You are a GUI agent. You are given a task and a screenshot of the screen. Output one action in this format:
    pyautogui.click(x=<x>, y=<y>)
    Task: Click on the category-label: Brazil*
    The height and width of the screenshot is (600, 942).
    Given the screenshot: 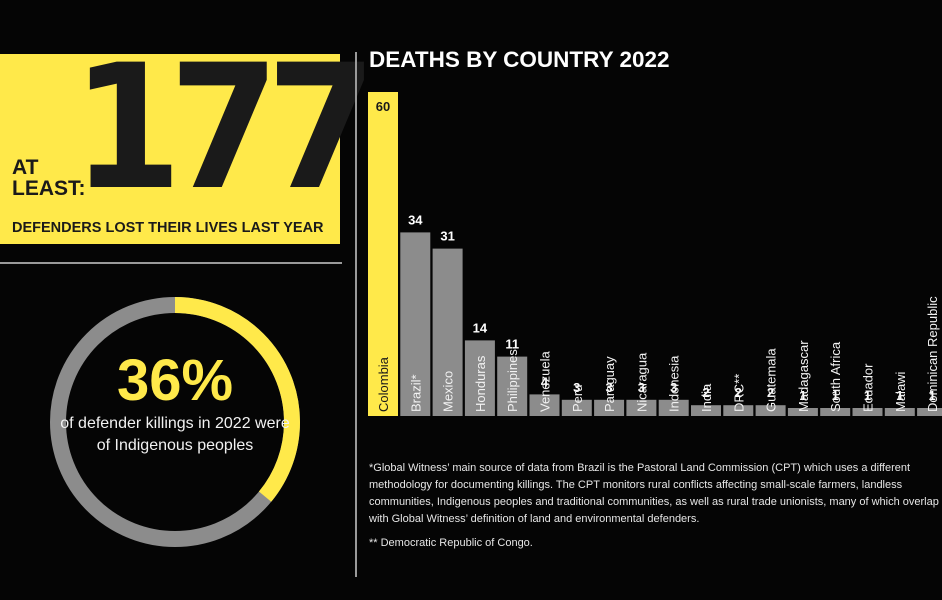 What is the action you would take?
    pyautogui.click(x=415, y=393)
    